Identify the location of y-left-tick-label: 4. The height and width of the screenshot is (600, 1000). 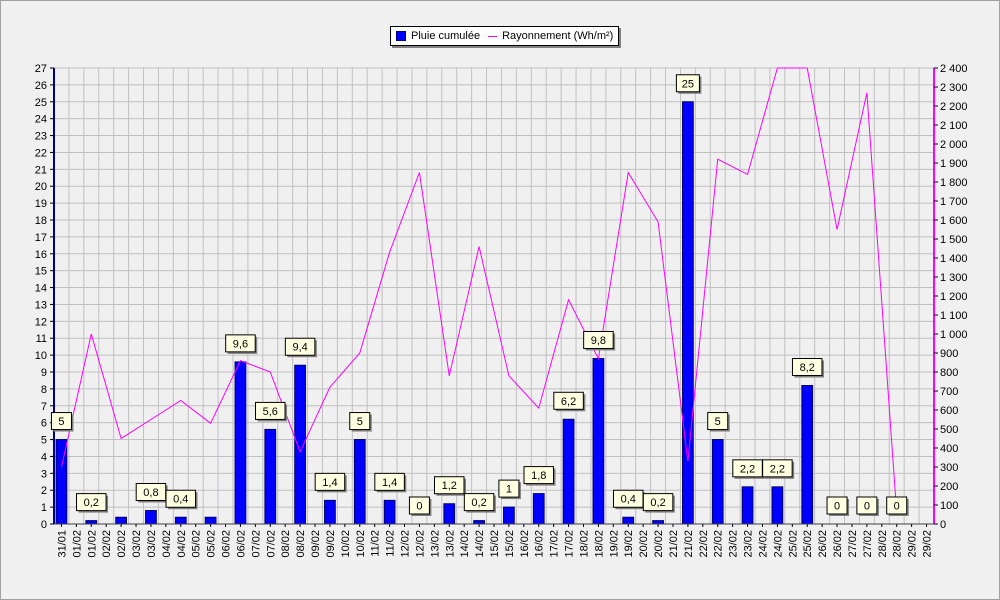
(44, 457).